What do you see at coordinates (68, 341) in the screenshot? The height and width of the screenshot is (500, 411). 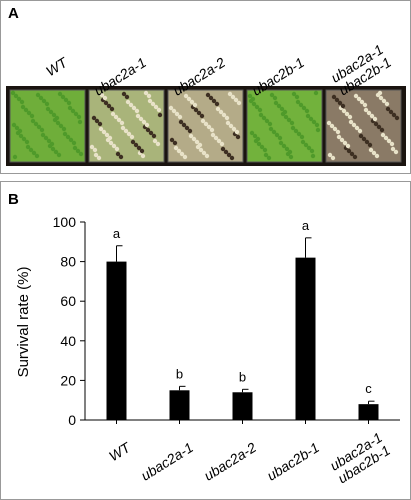 I see `y-tick-label: 40` at bounding box center [68, 341].